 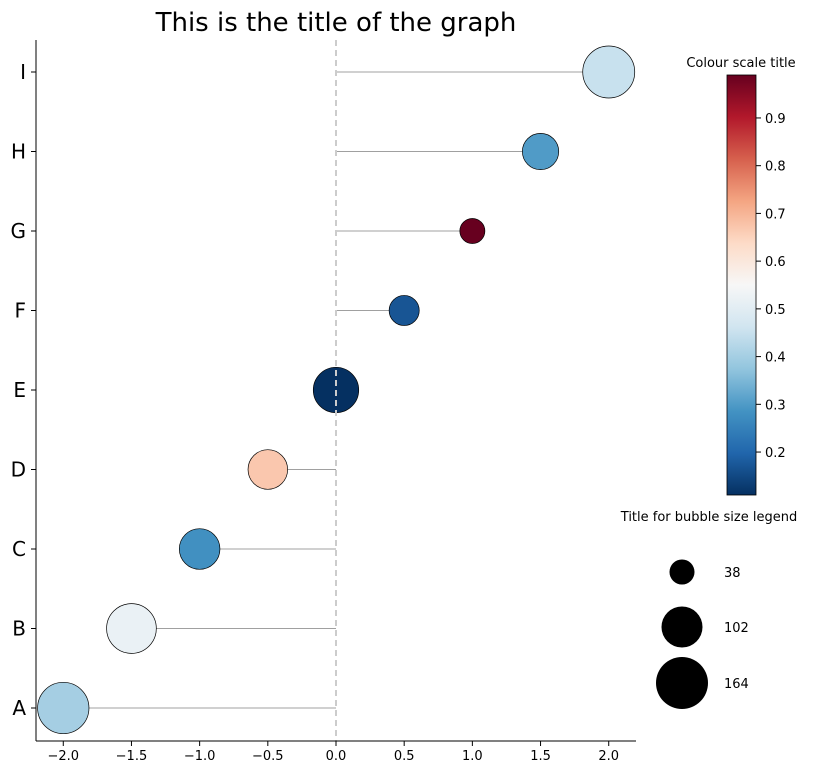 What do you see at coordinates (404, 310) in the screenshot?
I see `bubble-F` at bounding box center [404, 310].